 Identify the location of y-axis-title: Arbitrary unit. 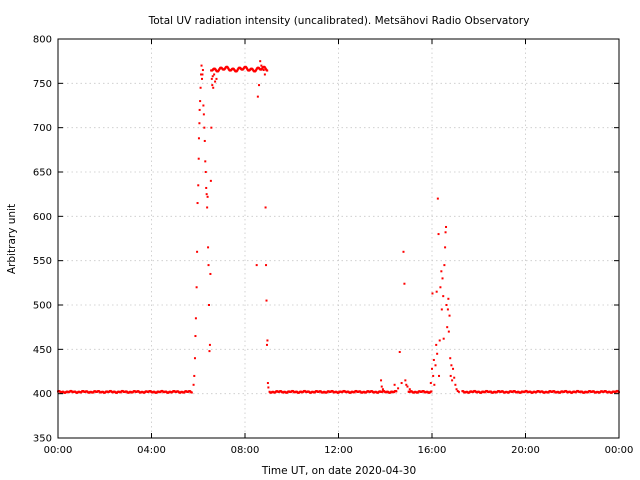
(12, 239).